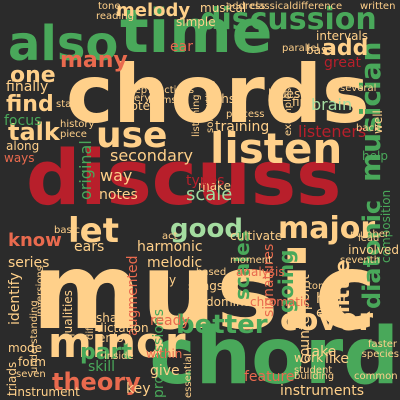 The width and height of the screenshot is (400, 400). I want to click on cloud-word-reading: reading, so click(115, 16).